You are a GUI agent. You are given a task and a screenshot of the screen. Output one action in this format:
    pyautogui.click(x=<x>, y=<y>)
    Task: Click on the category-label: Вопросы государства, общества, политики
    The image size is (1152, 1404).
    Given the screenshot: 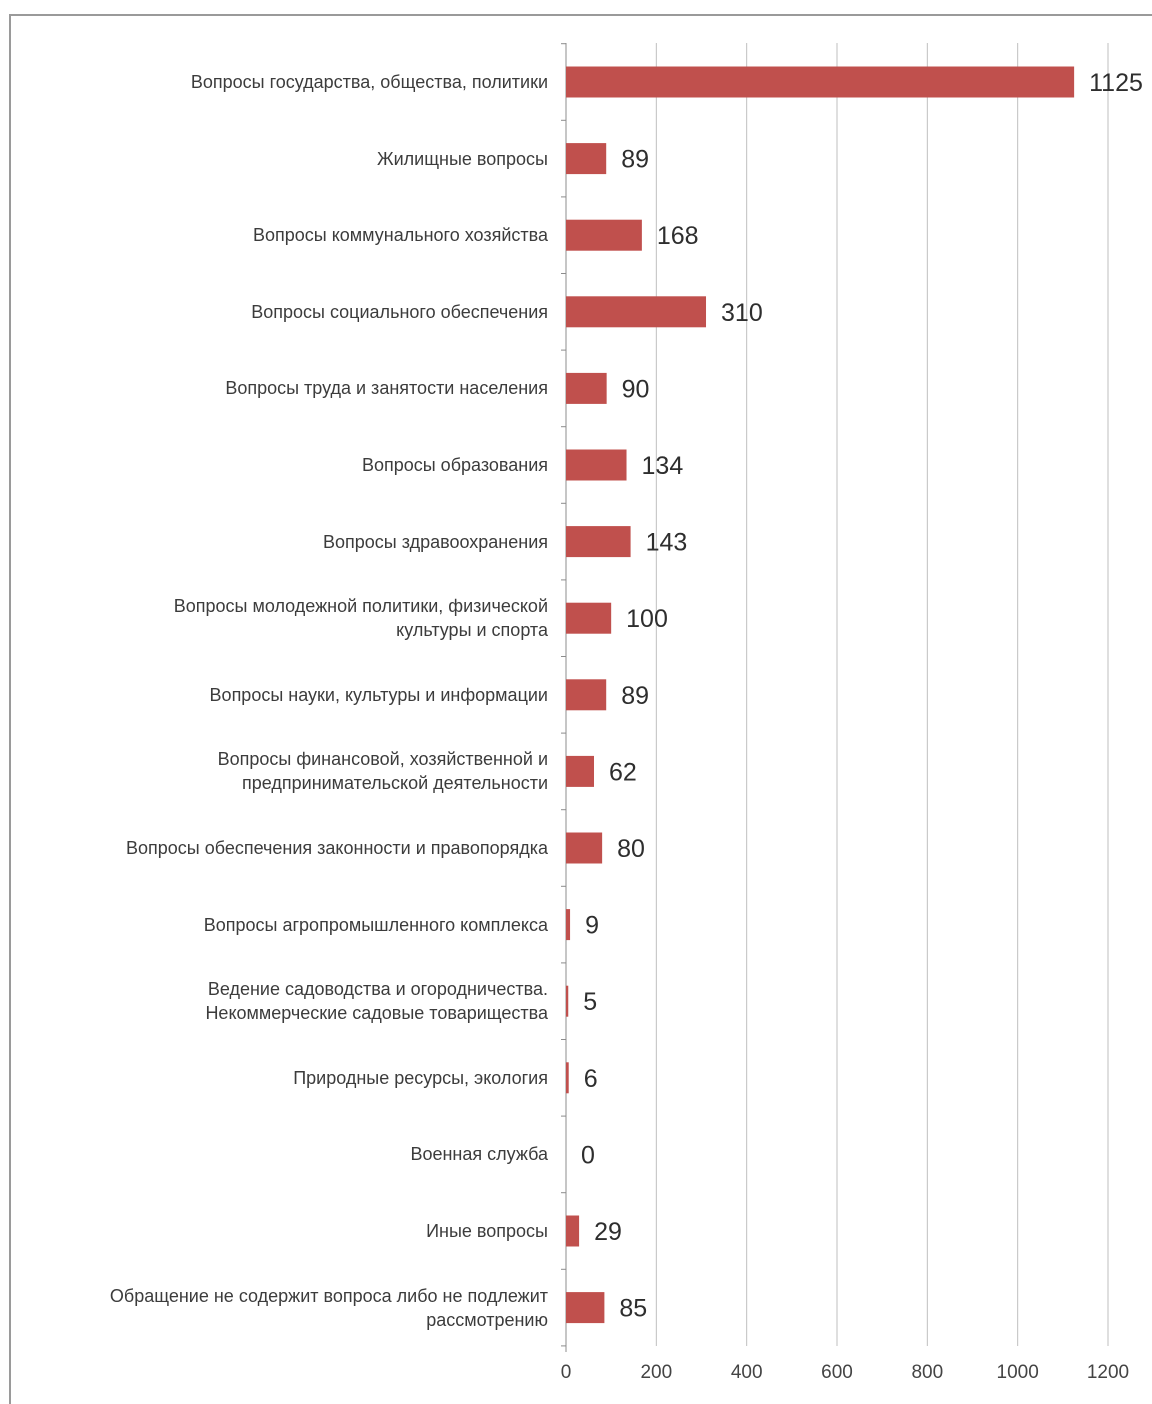 What is the action you would take?
    pyautogui.click(x=369, y=82)
    